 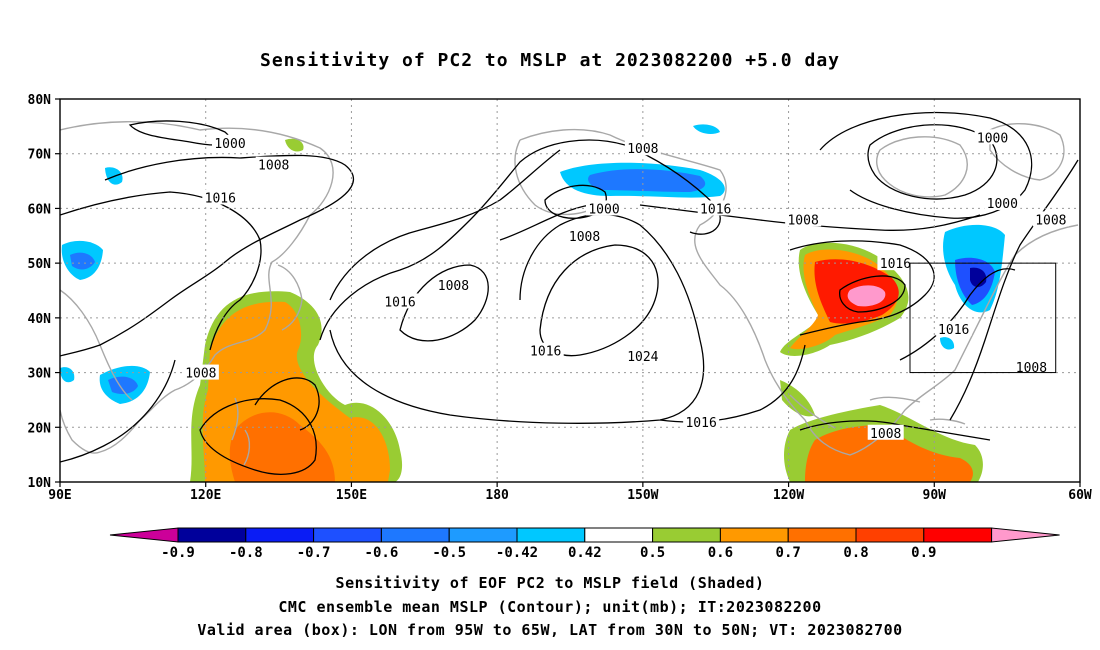 What do you see at coordinates (40, 483) in the screenshot?
I see `lat-label: 10N` at bounding box center [40, 483].